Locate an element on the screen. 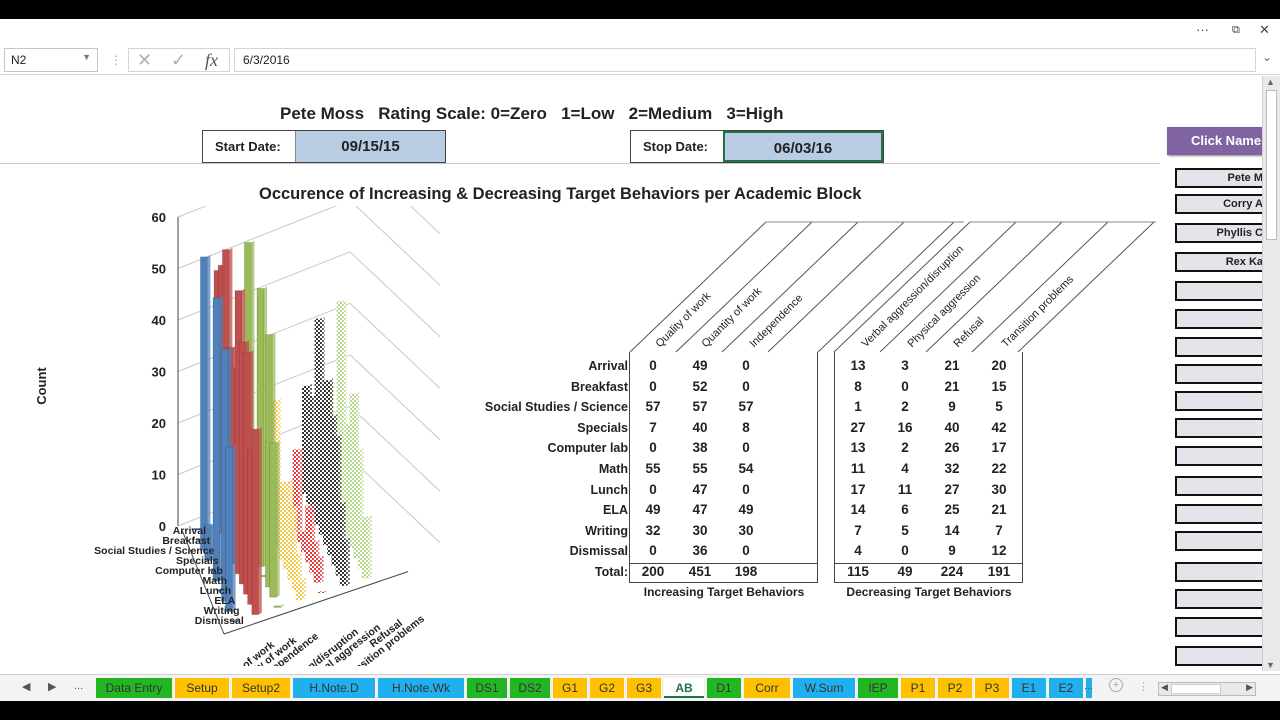  start-date-field: 09/15/15 is located at coordinates (370, 146).